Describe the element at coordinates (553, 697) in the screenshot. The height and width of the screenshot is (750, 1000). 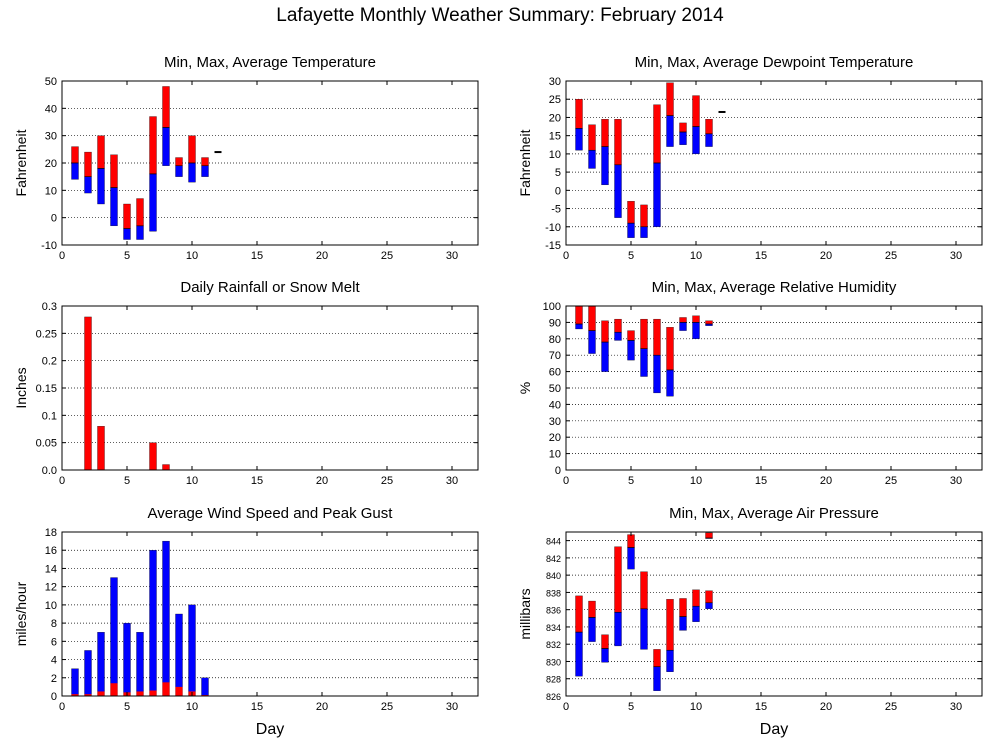
I see `y-tick-label: 826` at that location.